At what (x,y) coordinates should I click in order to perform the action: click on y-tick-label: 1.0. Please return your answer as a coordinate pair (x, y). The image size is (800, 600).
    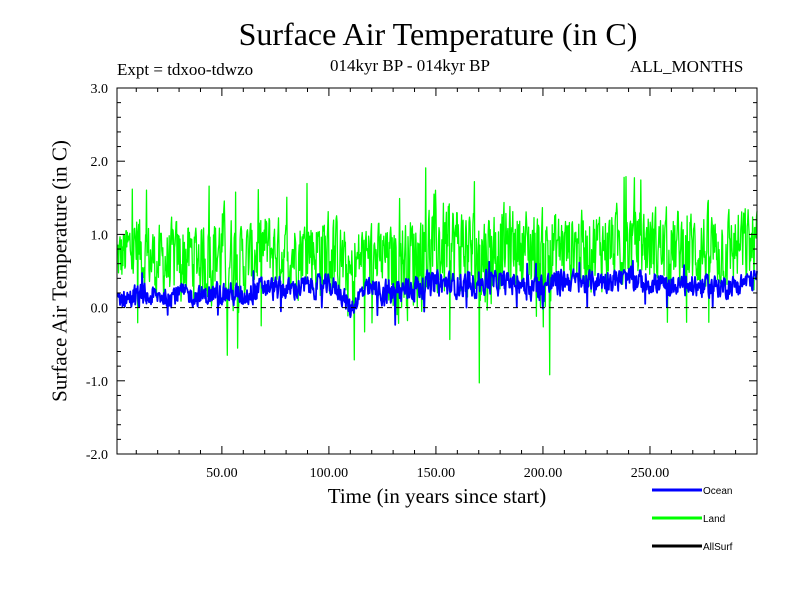
    Looking at the image, I should click on (100, 235).